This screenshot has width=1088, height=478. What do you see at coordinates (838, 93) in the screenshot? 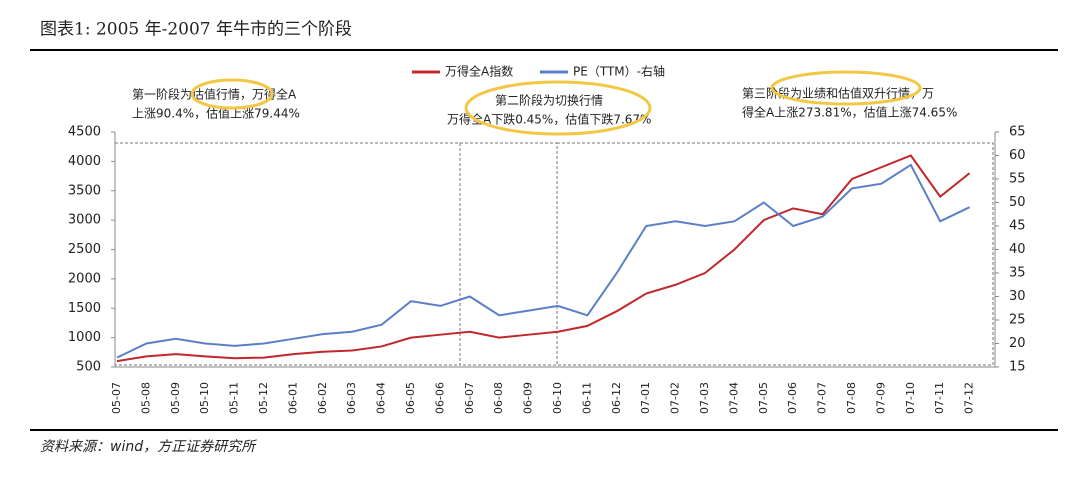
I see `annotation: 第三阶段为业绩和估值双升行情，万` at bounding box center [838, 93].